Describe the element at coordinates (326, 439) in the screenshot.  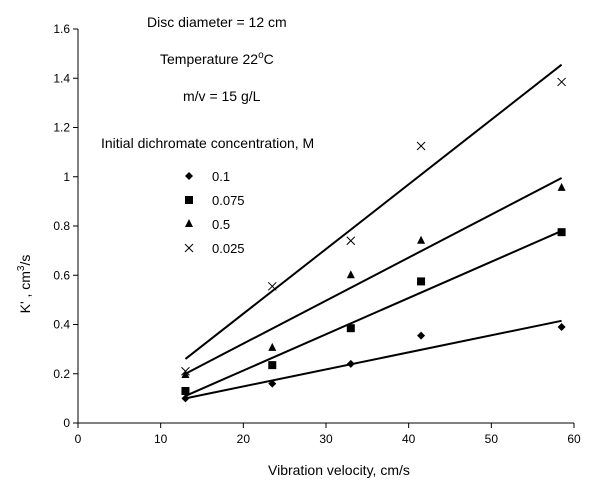
I see `x-tick-label: 30` at that location.